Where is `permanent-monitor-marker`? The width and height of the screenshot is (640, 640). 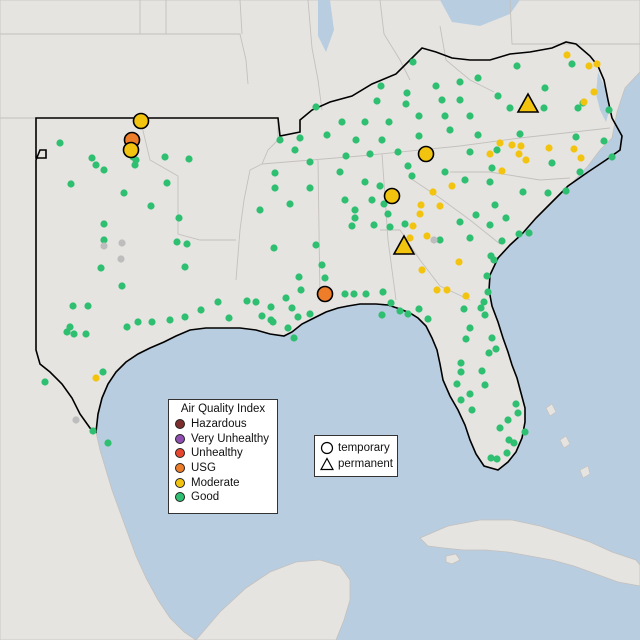 permanent-monitor-marker is located at coordinates (404, 244).